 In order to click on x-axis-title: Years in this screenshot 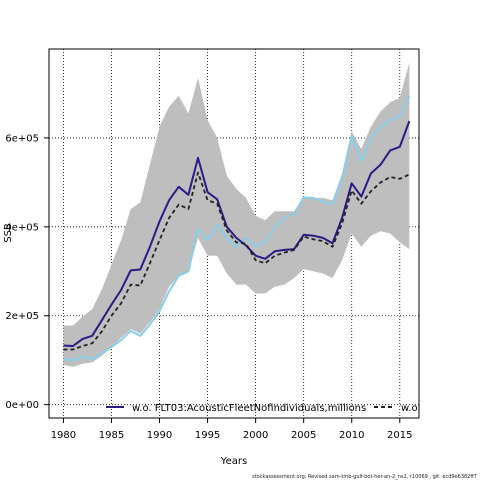, I will do `click(233, 461)`.